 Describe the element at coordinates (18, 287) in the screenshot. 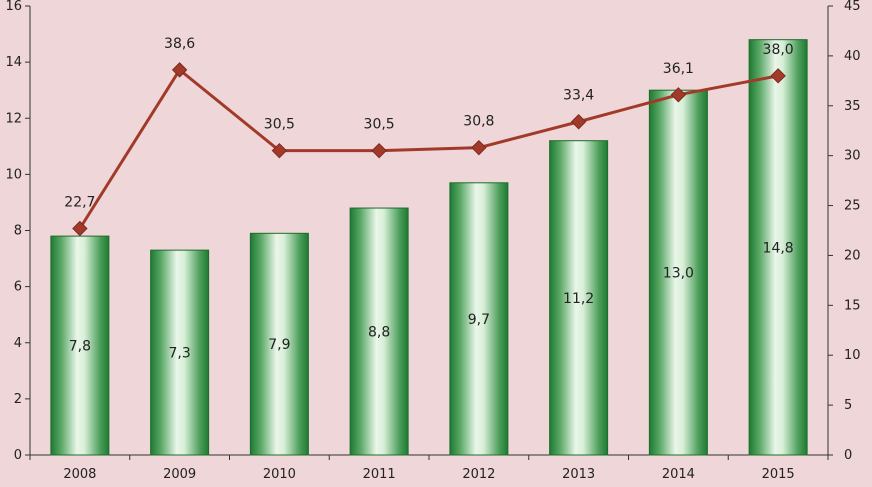

I see `y-left-tick-label: 6` at that location.